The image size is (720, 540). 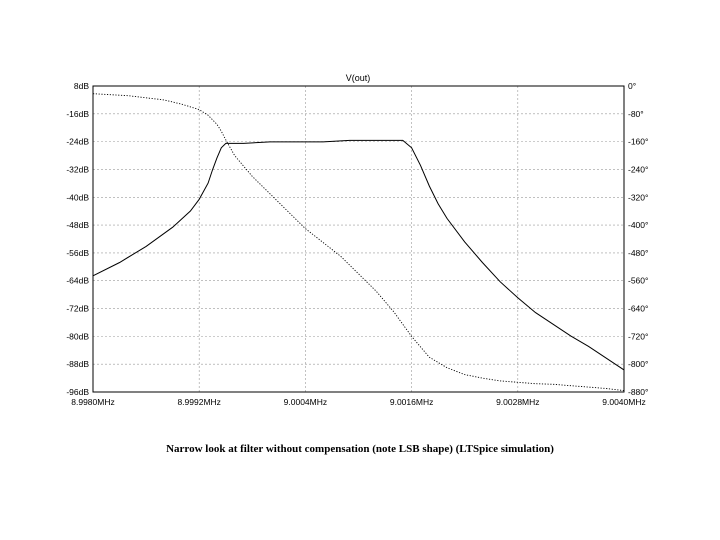 I want to click on y-left-tick-label: -16dB, so click(x=77, y=114).